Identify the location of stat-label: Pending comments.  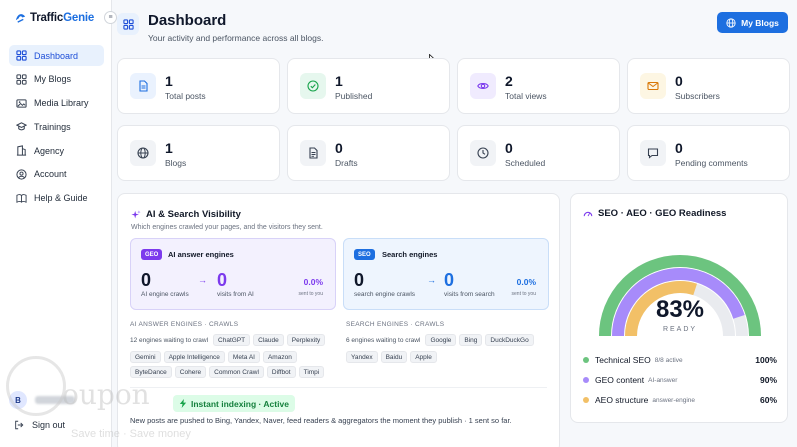
(711, 163).